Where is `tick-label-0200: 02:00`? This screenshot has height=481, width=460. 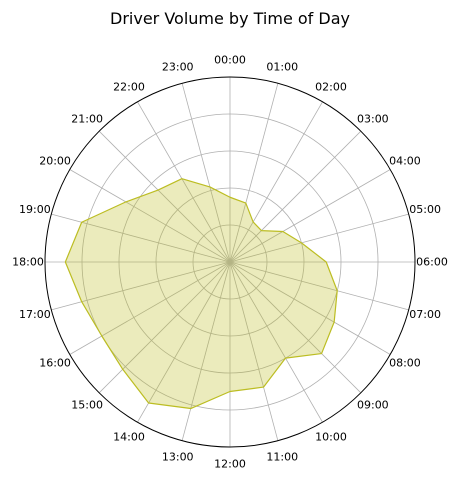
tick-label-0200: 02:00 is located at coordinates (331, 87).